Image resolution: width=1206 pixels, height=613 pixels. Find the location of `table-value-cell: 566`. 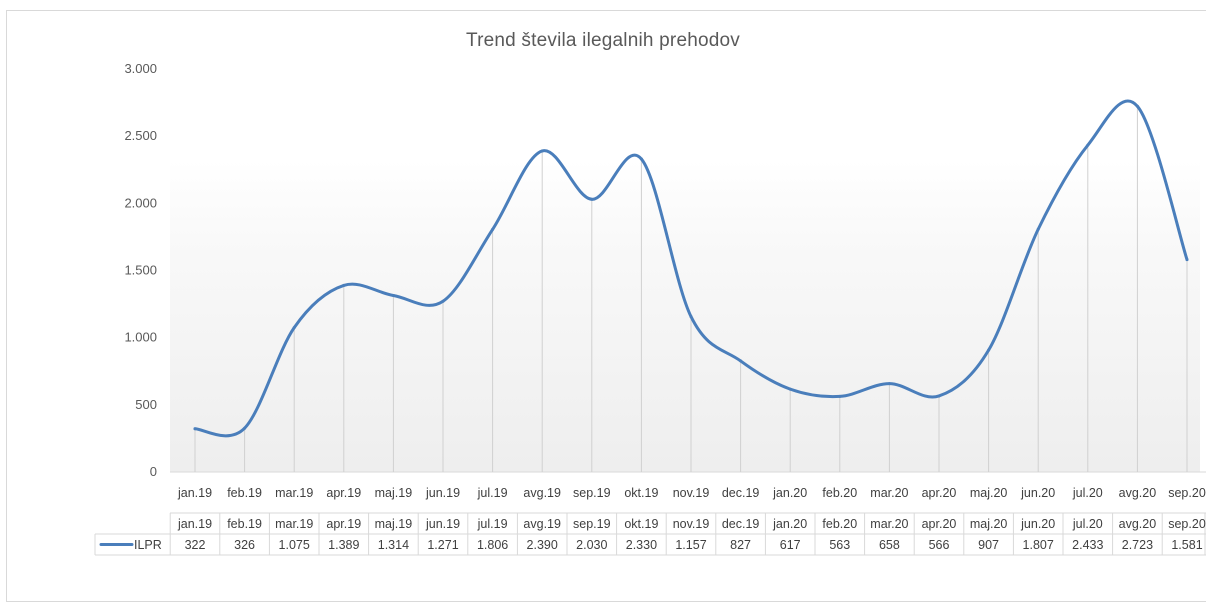

table-value-cell: 566 is located at coordinates (939, 545).